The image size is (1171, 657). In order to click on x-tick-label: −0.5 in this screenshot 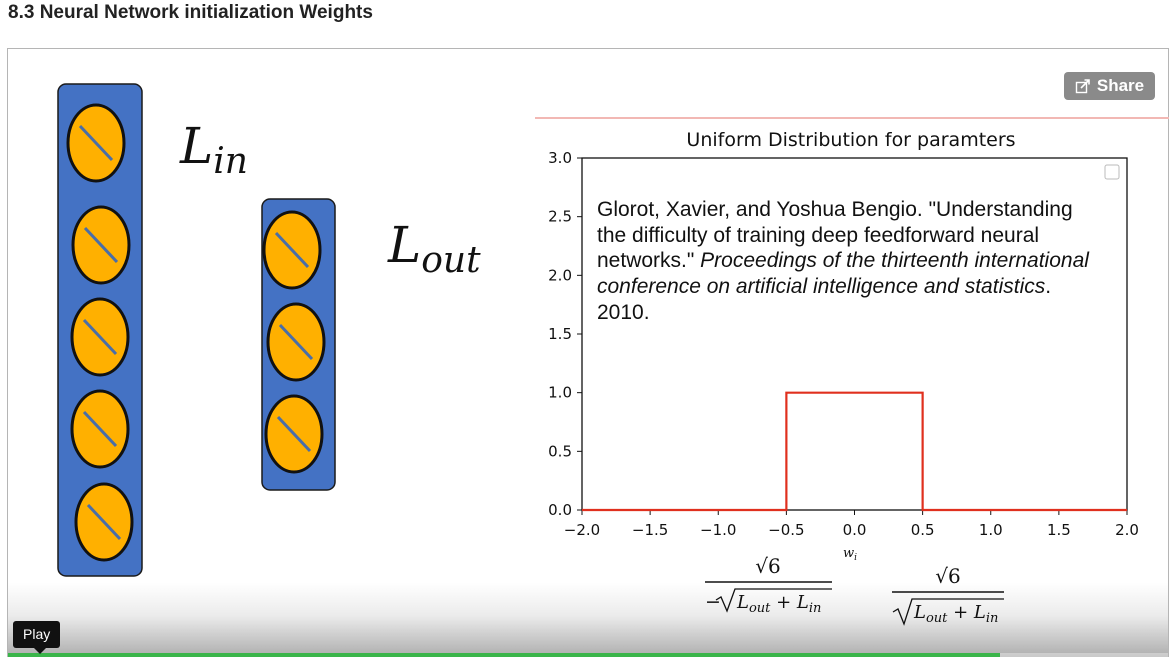, I will do `click(786, 530)`.